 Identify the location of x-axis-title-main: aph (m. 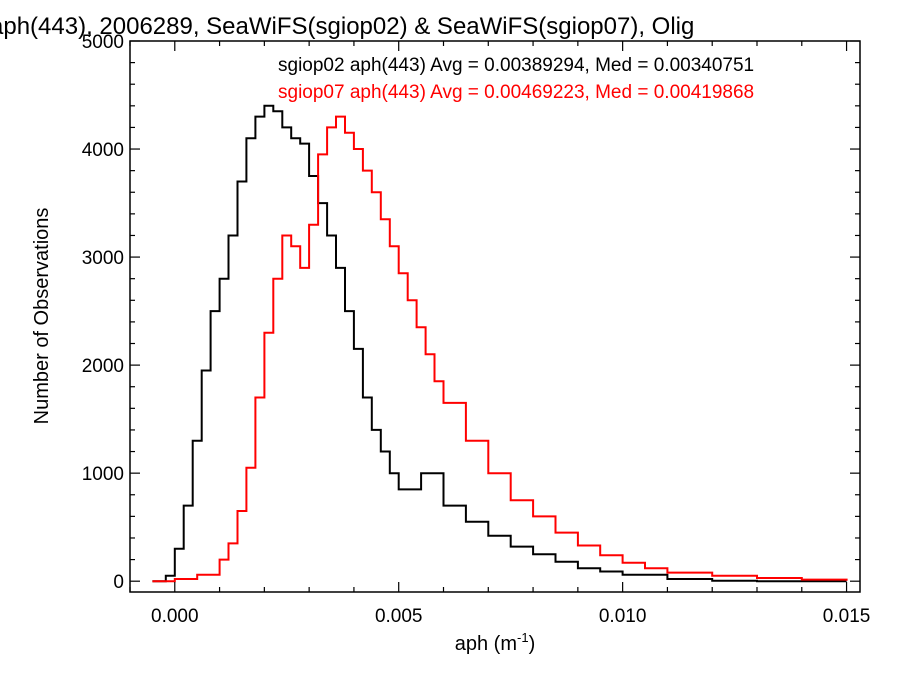
(486, 644).